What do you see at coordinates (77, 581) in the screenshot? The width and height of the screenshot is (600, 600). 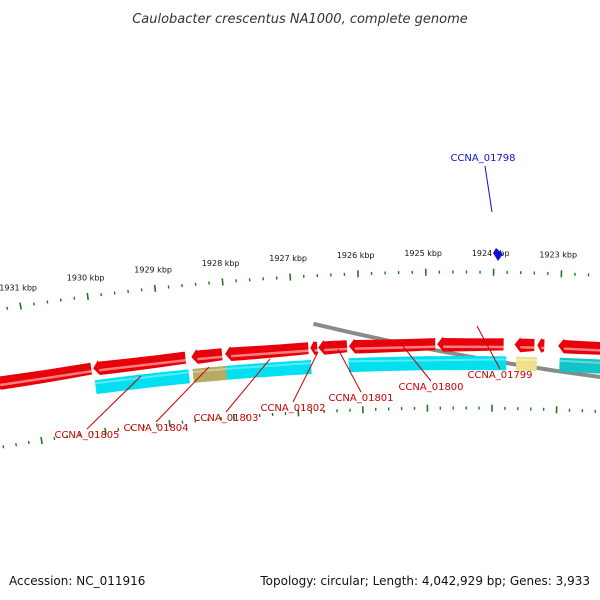 I see `accession-text: Accession: NC_011916` at bounding box center [77, 581].